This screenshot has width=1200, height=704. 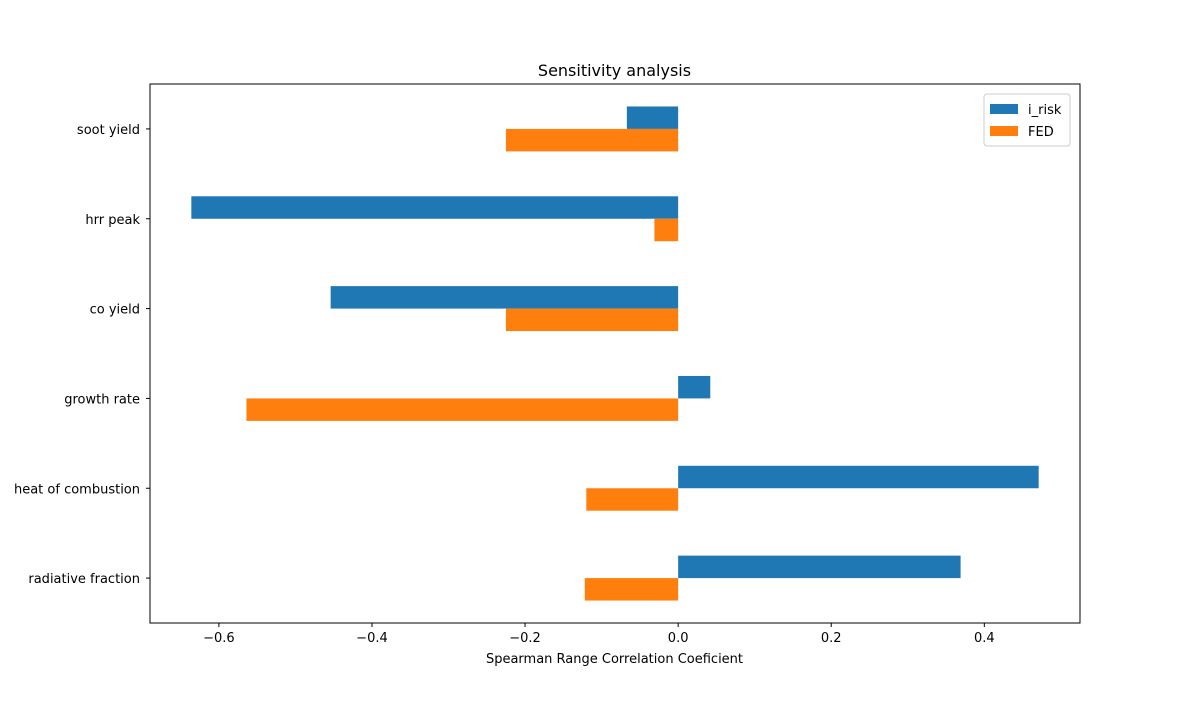 What do you see at coordinates (1045, 110) in the screenshot?
I see `legend-label: i_risk` at bounding box center [1045, 110].